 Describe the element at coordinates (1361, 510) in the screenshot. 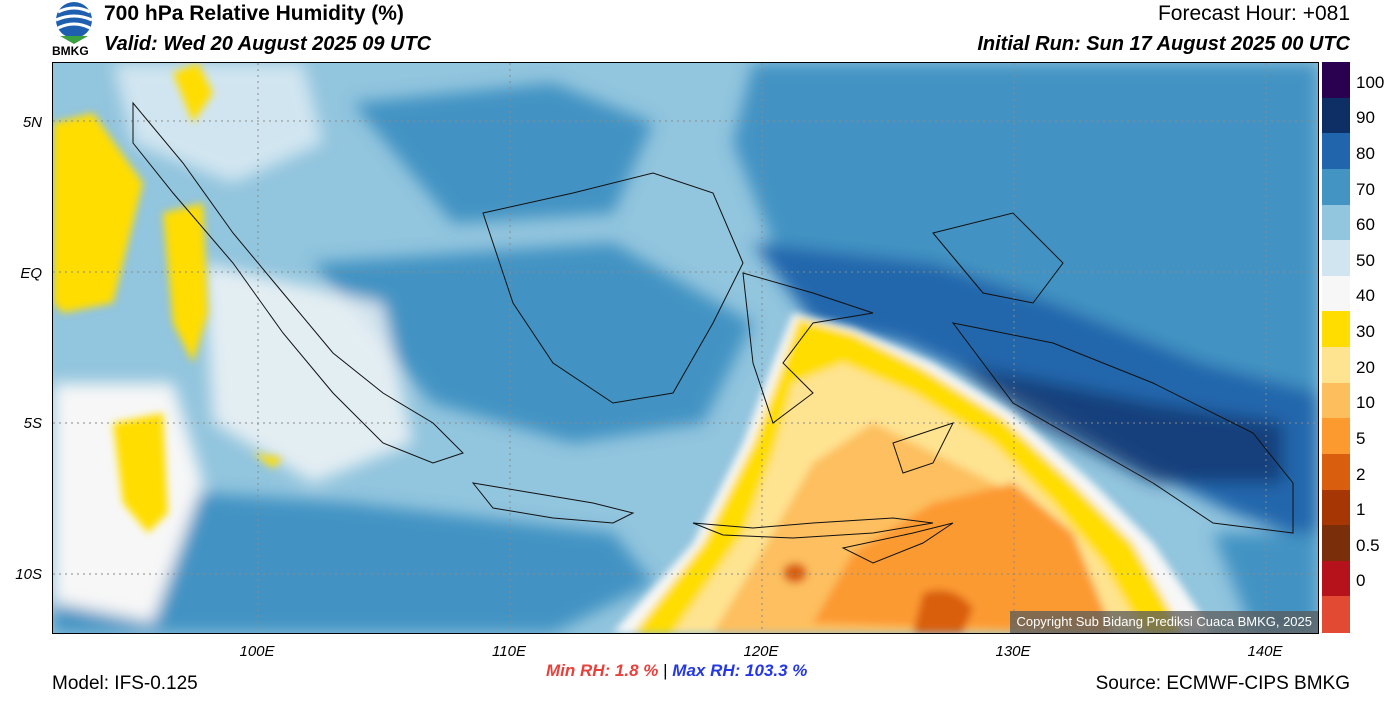

I see `colorbar-label: 1` at that location.